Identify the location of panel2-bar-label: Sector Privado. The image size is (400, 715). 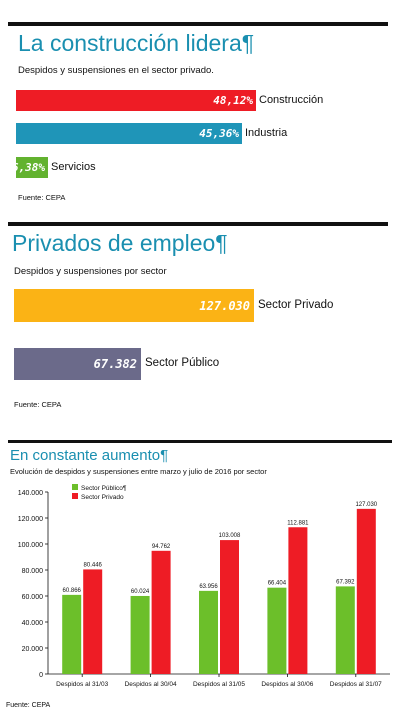
(296, 305).